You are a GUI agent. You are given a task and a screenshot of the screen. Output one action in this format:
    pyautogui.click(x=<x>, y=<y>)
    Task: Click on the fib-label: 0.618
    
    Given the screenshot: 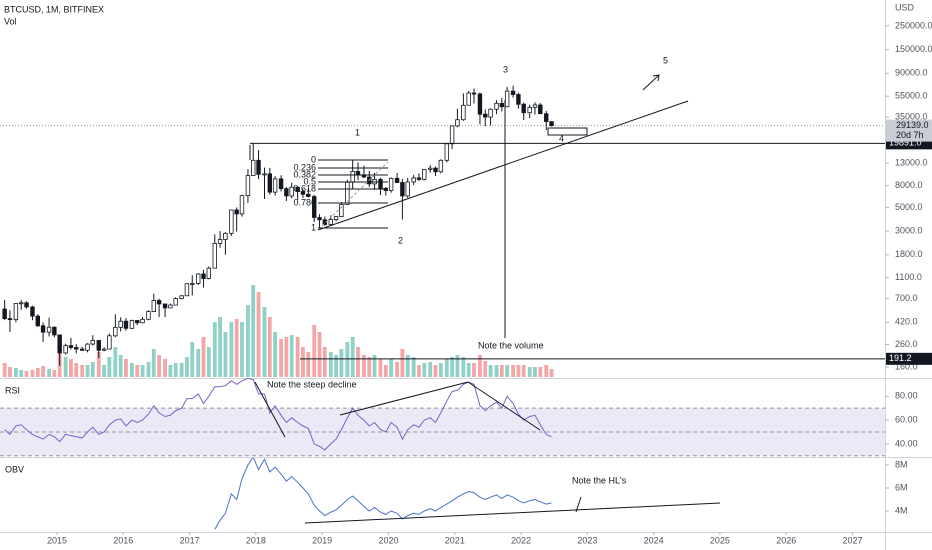 What is the action you would take?
    pyautogui.click(x=304, y=188)
    